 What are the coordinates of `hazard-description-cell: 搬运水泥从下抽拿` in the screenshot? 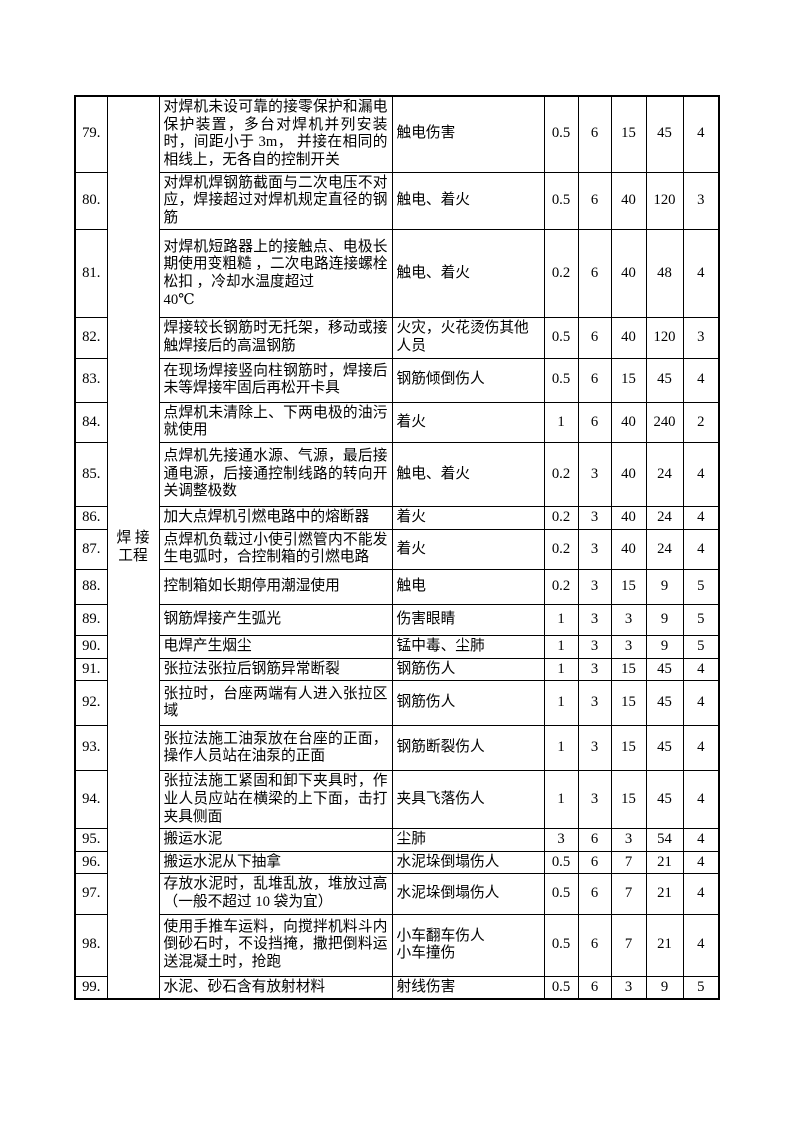 It's located at (275, 862).